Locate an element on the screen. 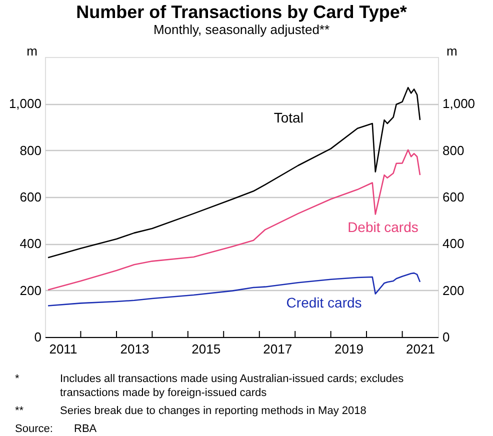 This screenshot has height=436, width=493. line-series is located at coordinates (234, 289).